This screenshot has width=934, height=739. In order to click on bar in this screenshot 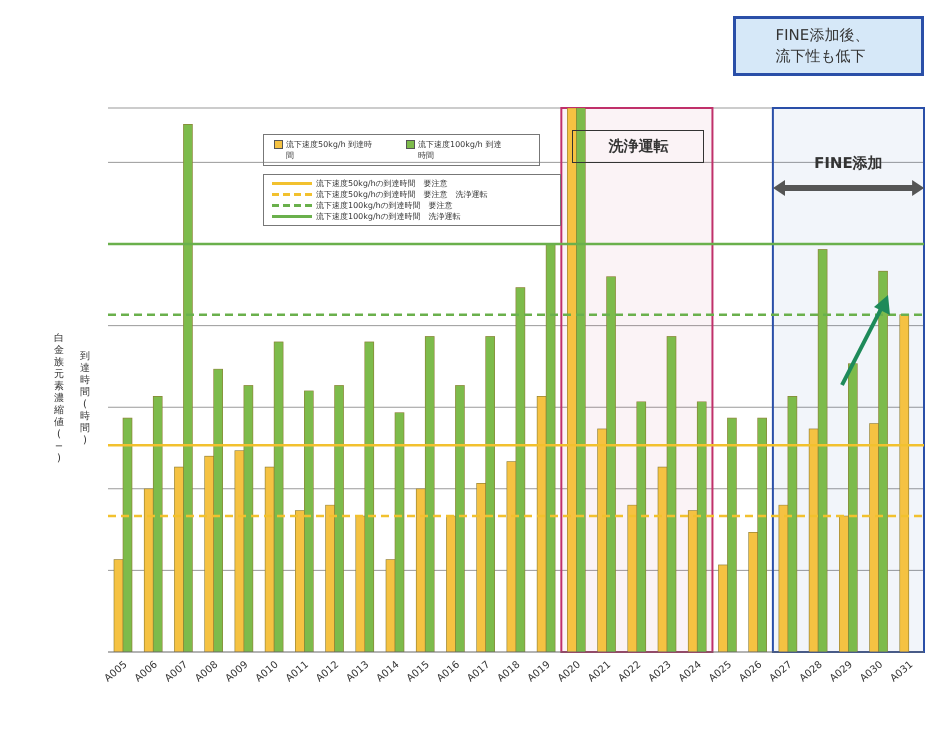, I will do `click(904, 483)`.